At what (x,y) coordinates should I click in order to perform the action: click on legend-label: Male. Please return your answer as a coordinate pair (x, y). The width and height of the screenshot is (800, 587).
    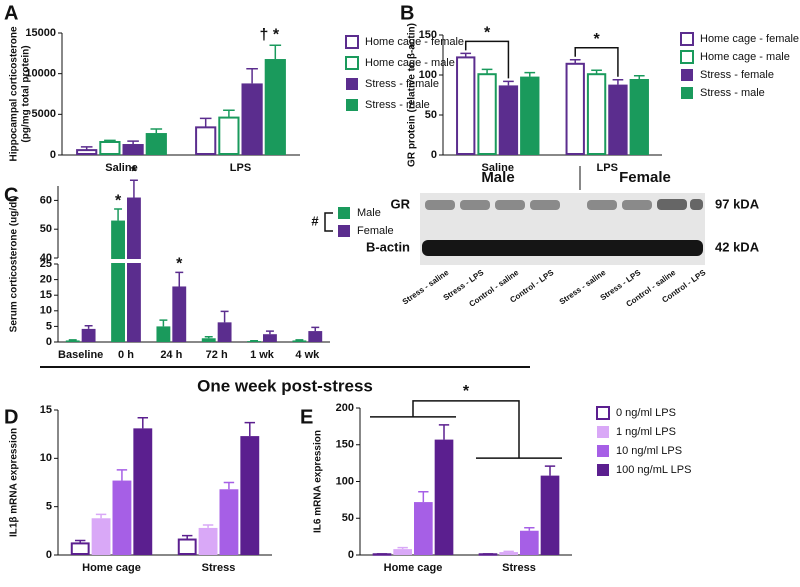
    Looking at the image, I should click on (369, 213).